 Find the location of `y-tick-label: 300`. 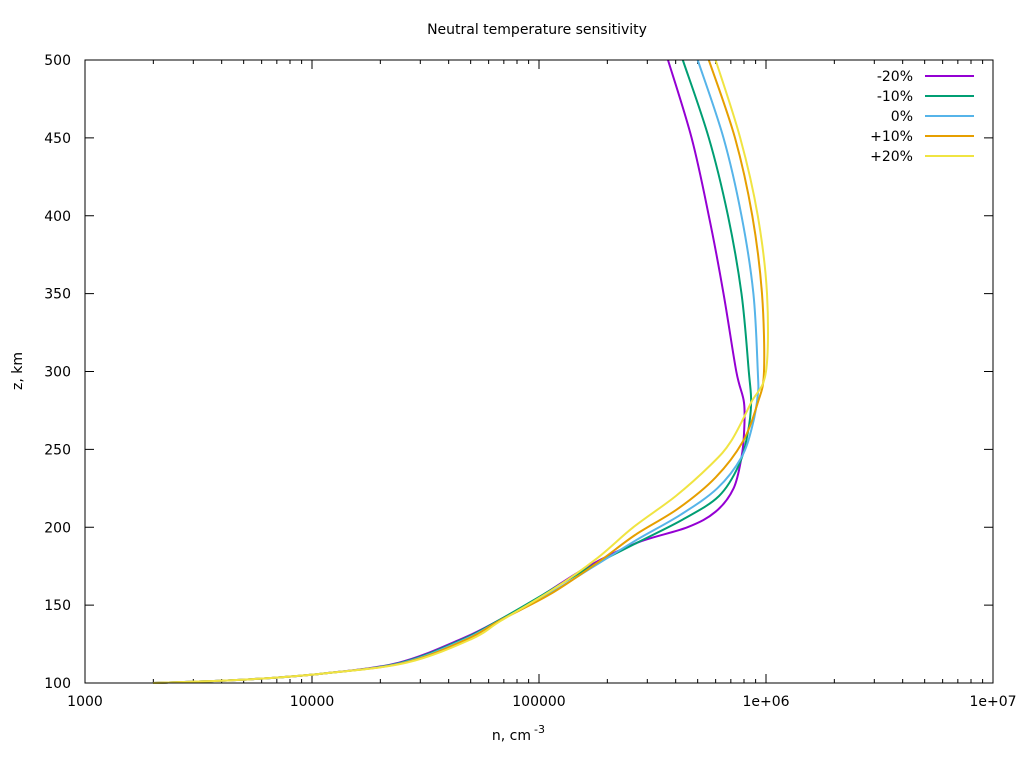

y-tick-label: 300 is located at coordinates (57, 373).